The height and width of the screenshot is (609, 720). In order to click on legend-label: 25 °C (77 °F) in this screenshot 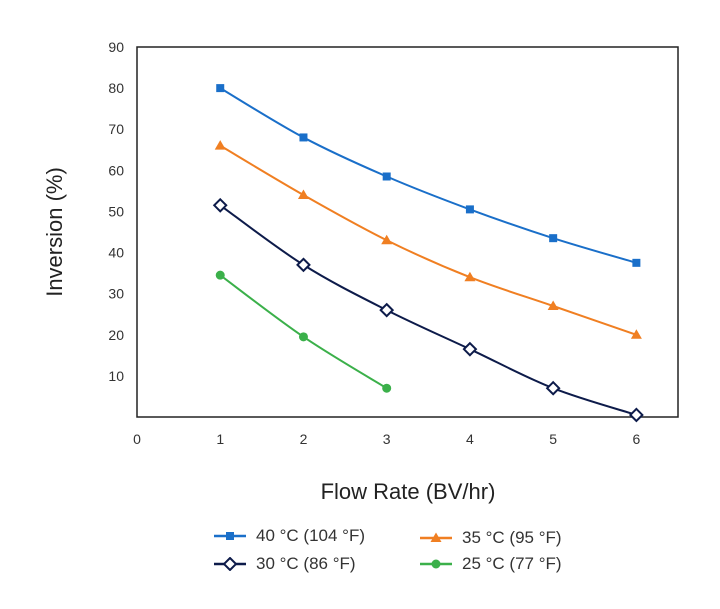, I will do `click(512, 563)`.